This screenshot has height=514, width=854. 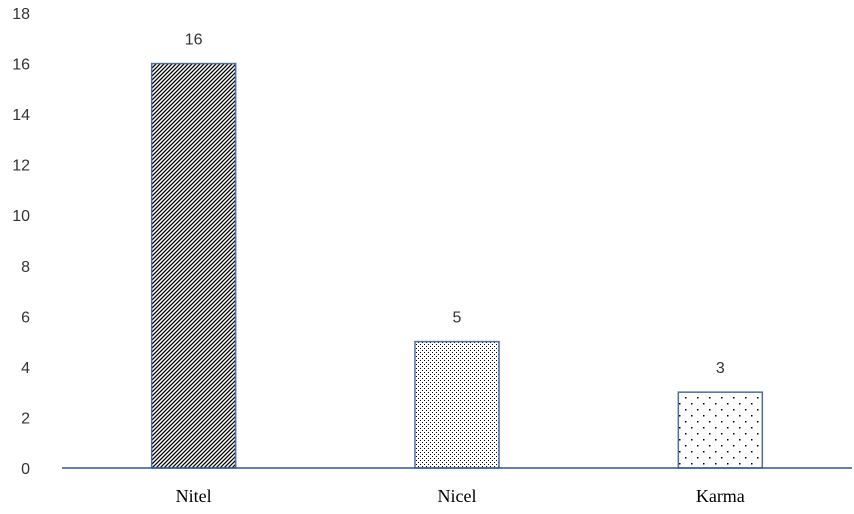 I want to click on x-tick-label: Nicel, so click(x=457, y=496).